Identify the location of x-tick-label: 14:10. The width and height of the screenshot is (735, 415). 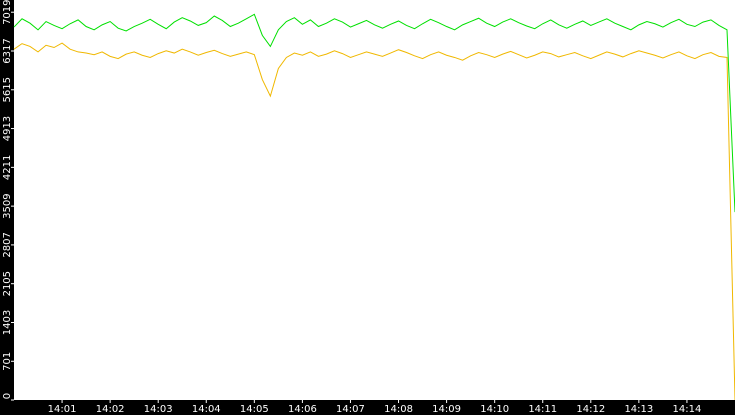
(494, 409).